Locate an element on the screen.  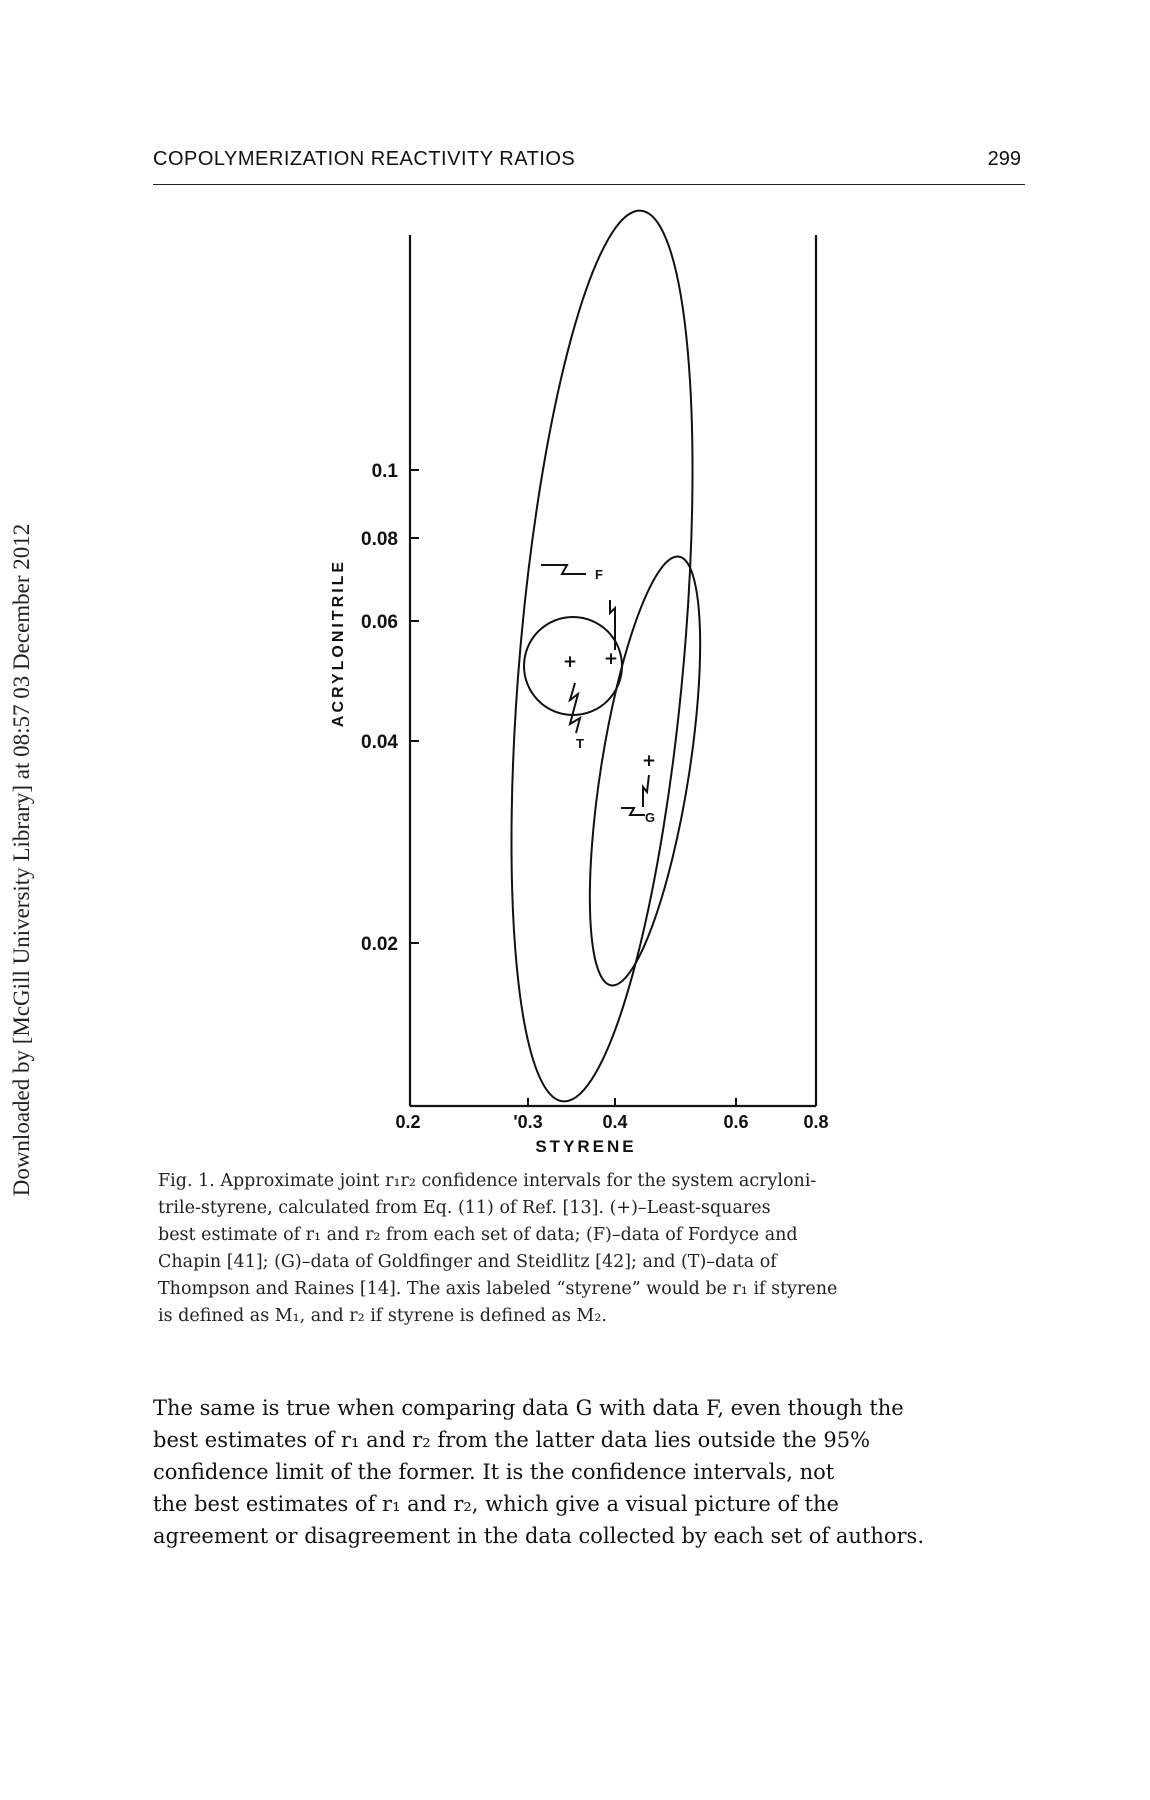
confidence-ellipse-g is located at coordinates (645, 771).